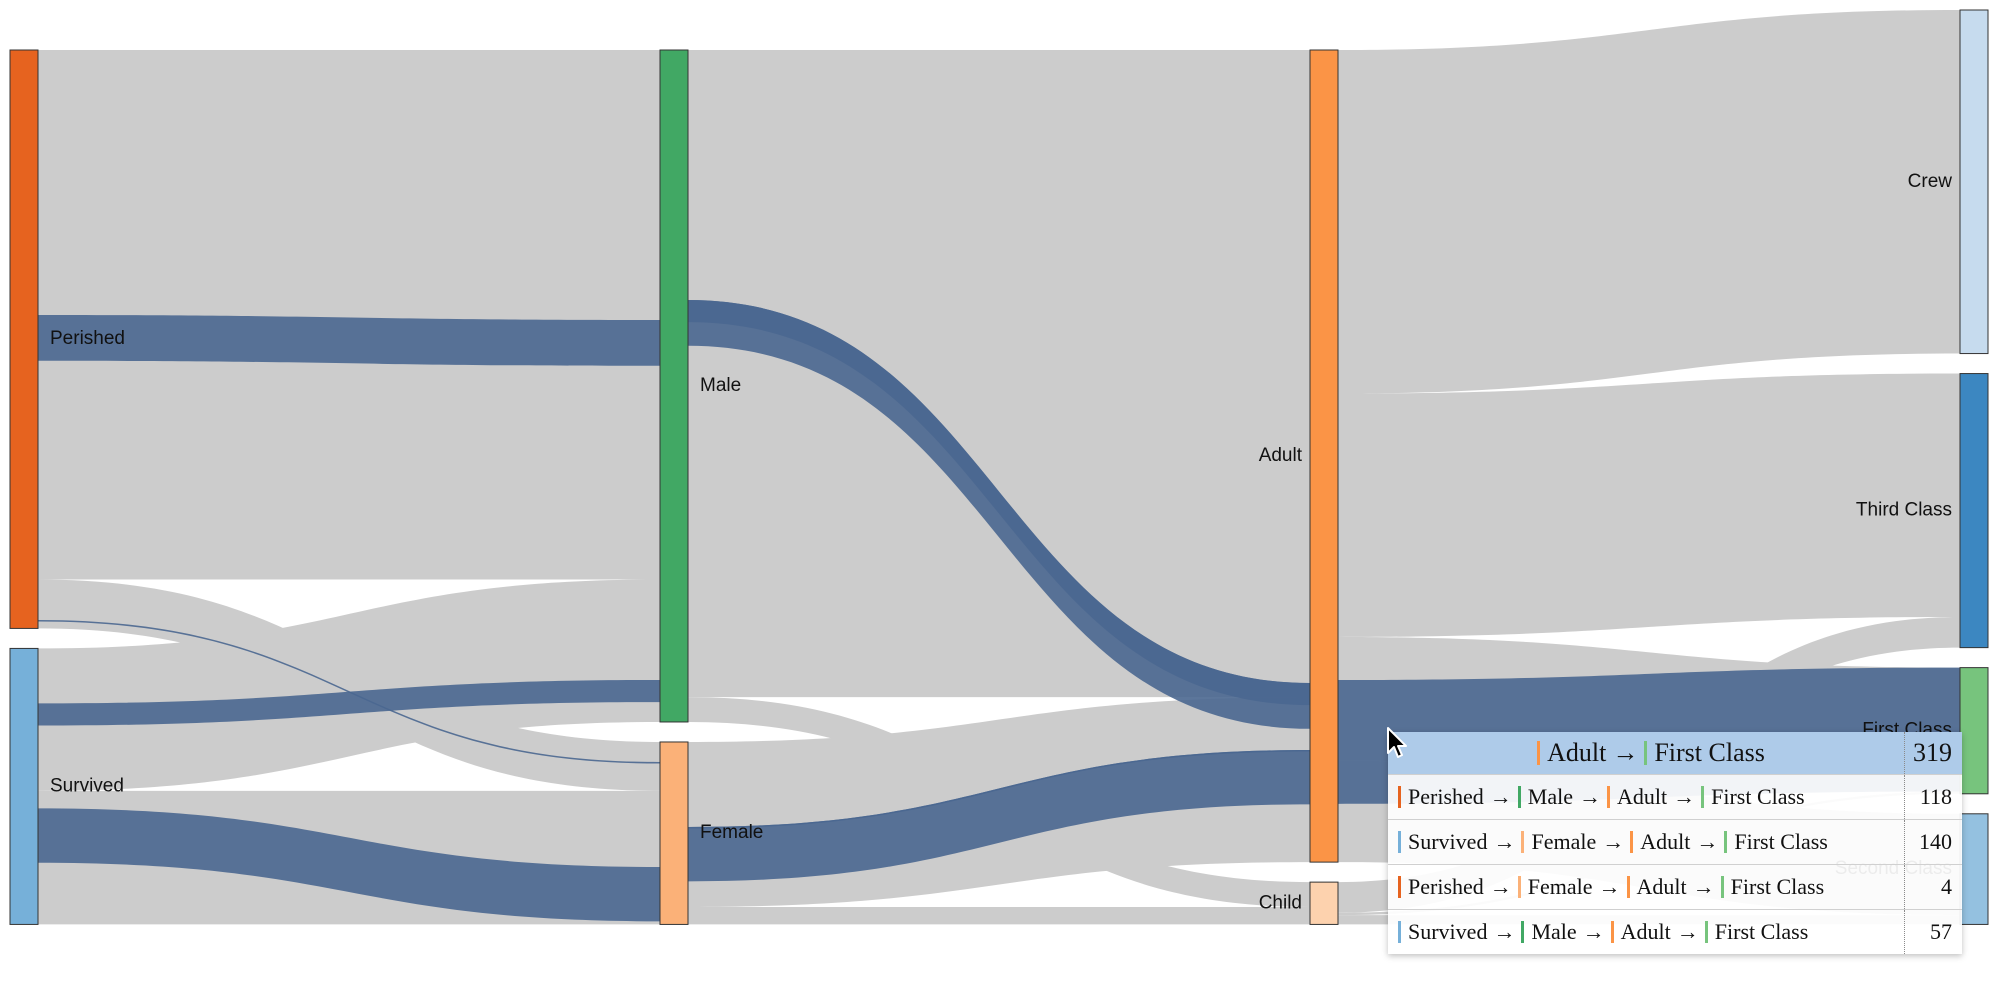 The width and height of the screenshot is (1999, 996). What do you see at coordinates (1933, 797) in the screenshot?
I see `tooltip-row-value: 118` at bounding box center [1933, 797].